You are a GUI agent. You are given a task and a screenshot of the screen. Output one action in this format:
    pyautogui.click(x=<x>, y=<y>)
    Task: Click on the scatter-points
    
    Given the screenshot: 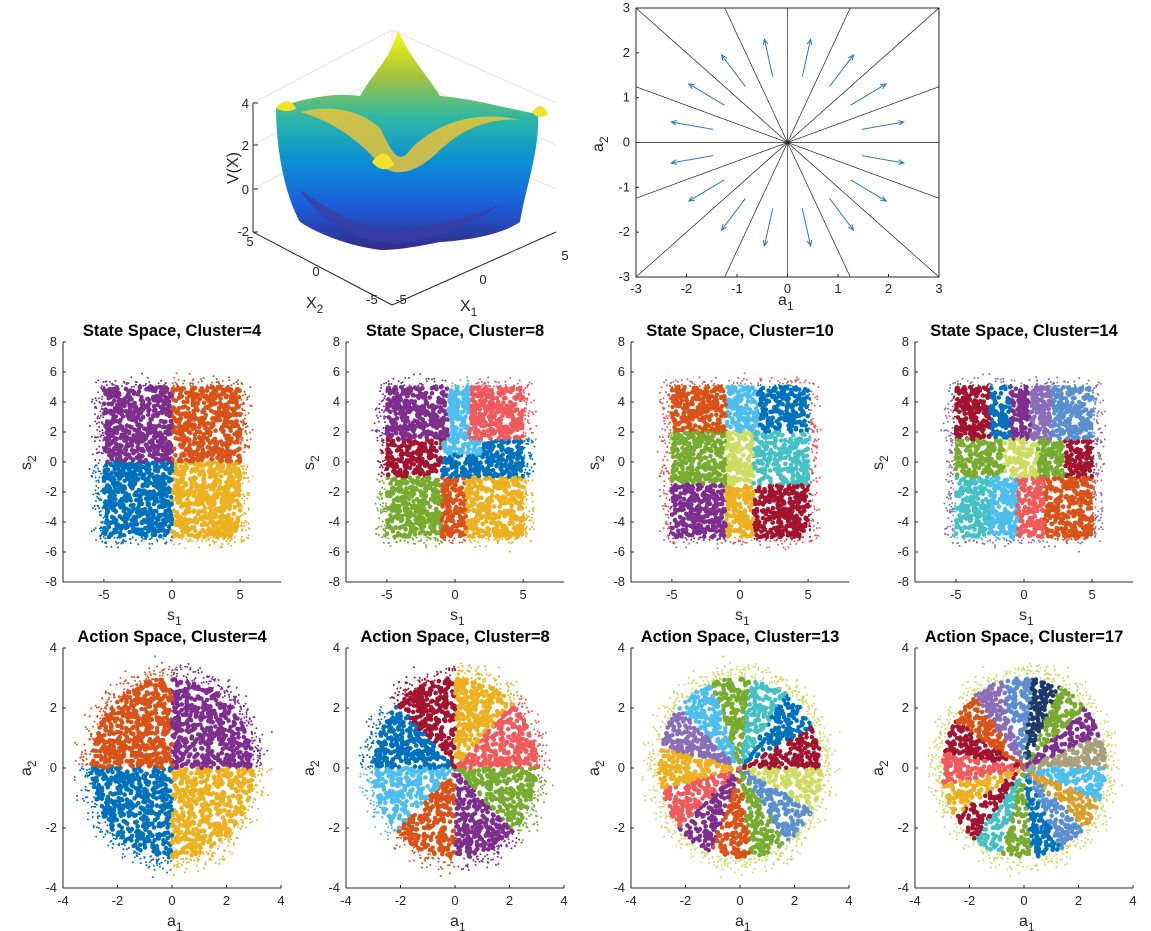 What is the action you would take?
    pyautogui.click(x=454, y=463)
    